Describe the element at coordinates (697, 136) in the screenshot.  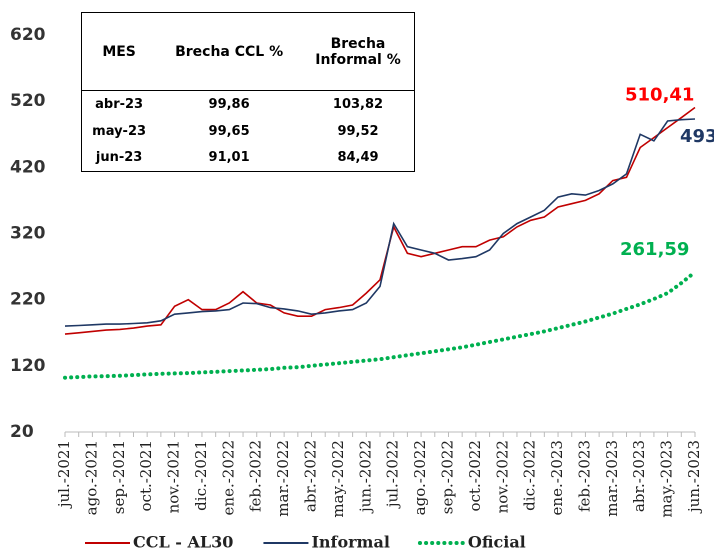
I see `annotation: 493` at that location.